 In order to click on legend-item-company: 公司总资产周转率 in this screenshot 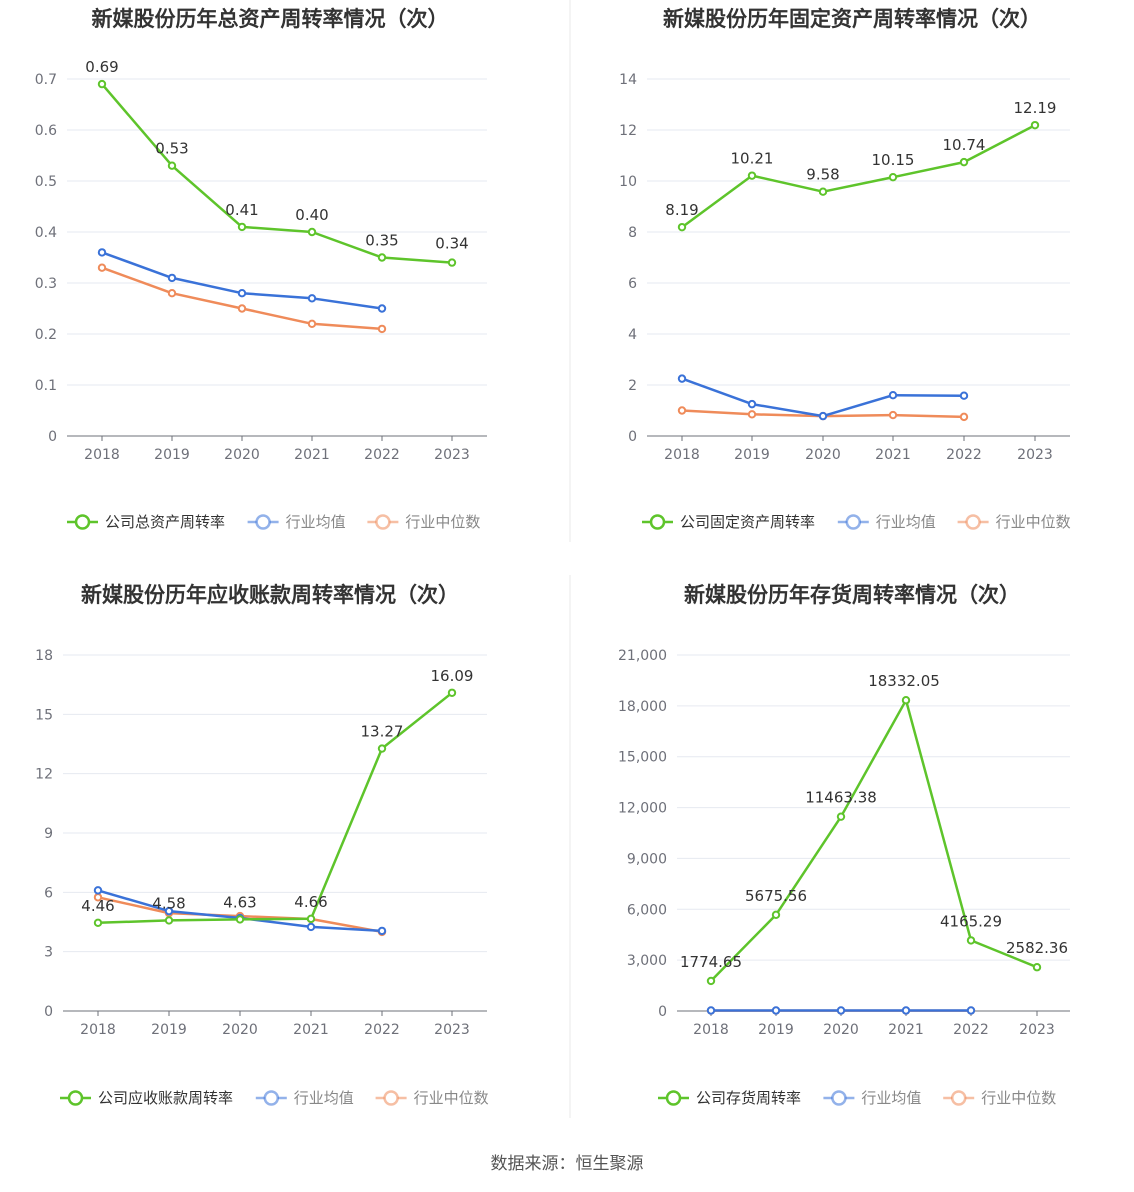, I will do `click(146, 522)`.